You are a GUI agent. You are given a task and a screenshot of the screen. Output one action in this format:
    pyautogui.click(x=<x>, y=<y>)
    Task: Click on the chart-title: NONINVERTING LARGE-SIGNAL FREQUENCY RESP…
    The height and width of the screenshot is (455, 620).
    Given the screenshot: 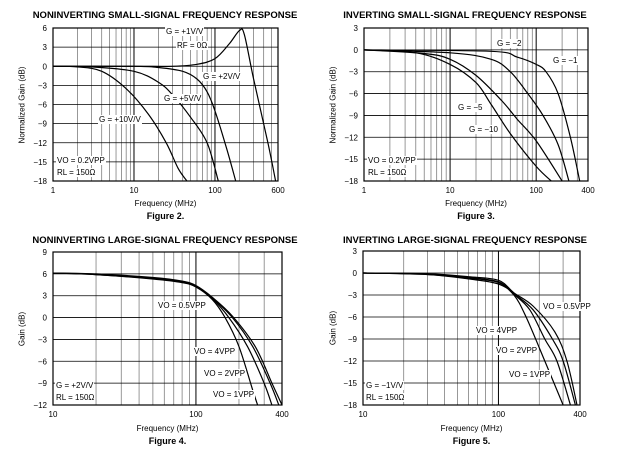 What is the action you would take?
    pyautogui.click(x=165, y=240)
    